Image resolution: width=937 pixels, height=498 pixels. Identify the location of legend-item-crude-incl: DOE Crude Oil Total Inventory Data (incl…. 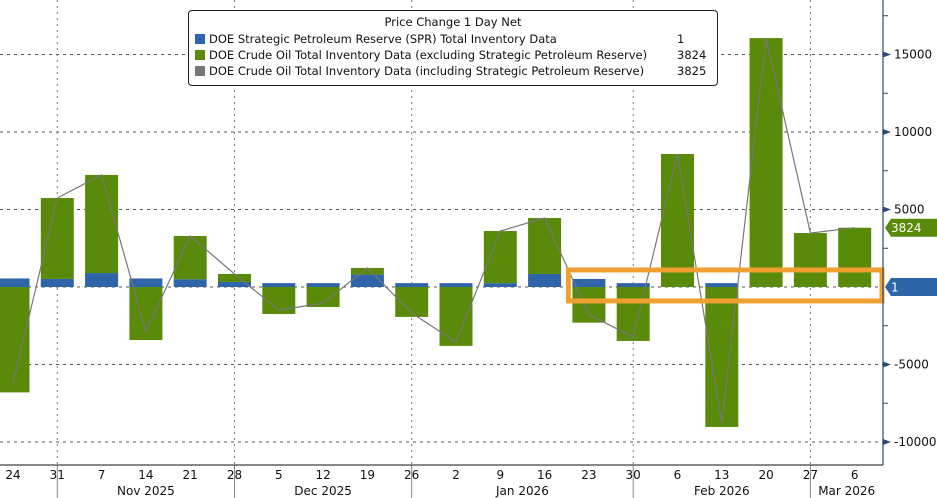
(453, 71).